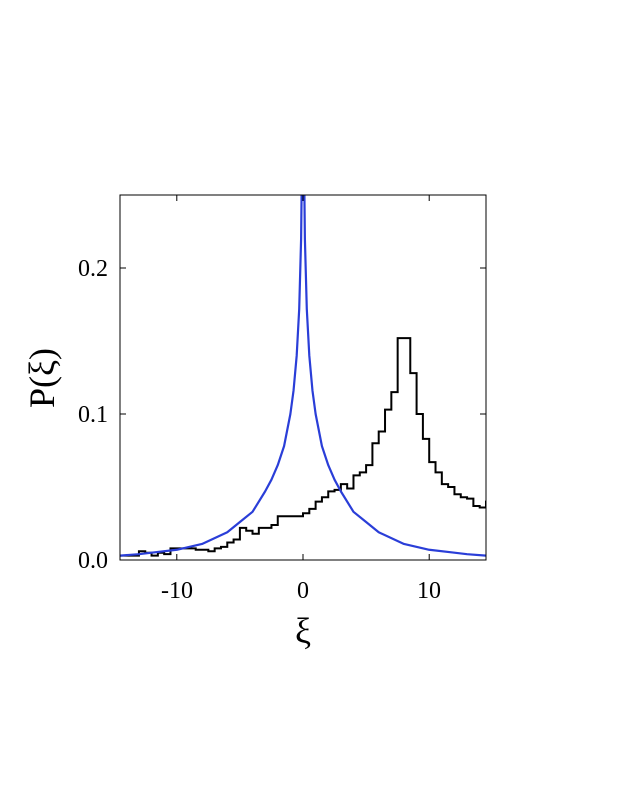  I want to click on x-tick-label-0: 0, so click(303, 591).